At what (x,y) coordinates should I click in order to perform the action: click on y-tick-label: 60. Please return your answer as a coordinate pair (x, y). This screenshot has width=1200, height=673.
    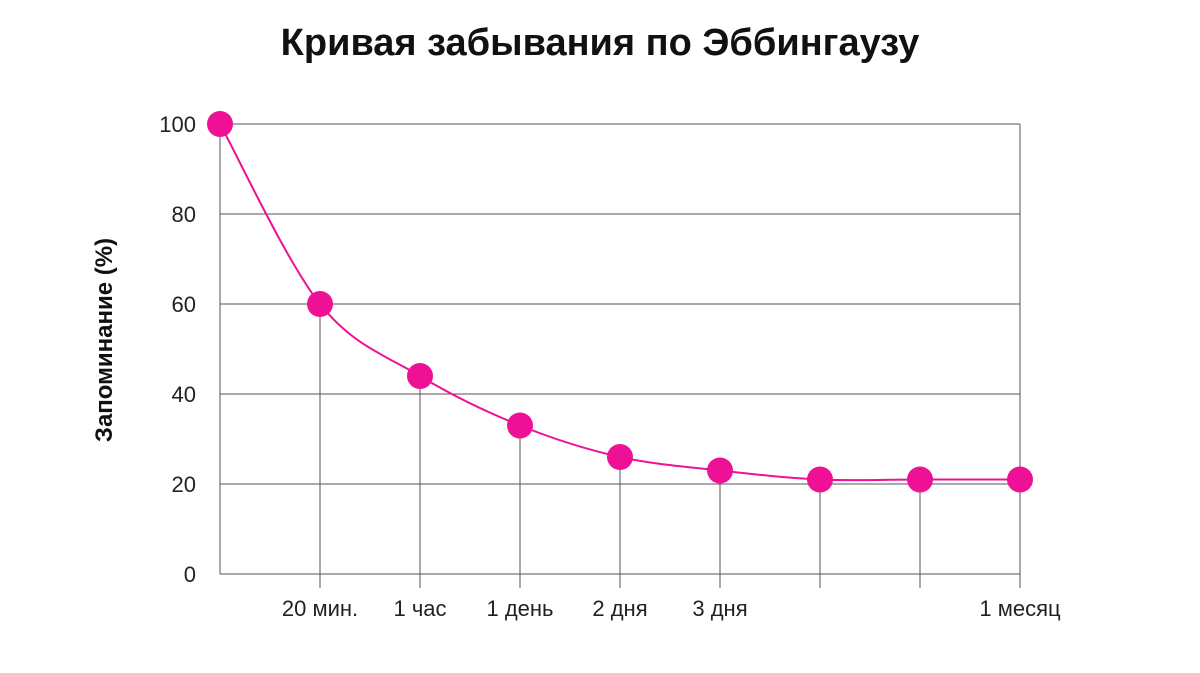
    Looking at the image, I should click on (184, 304).